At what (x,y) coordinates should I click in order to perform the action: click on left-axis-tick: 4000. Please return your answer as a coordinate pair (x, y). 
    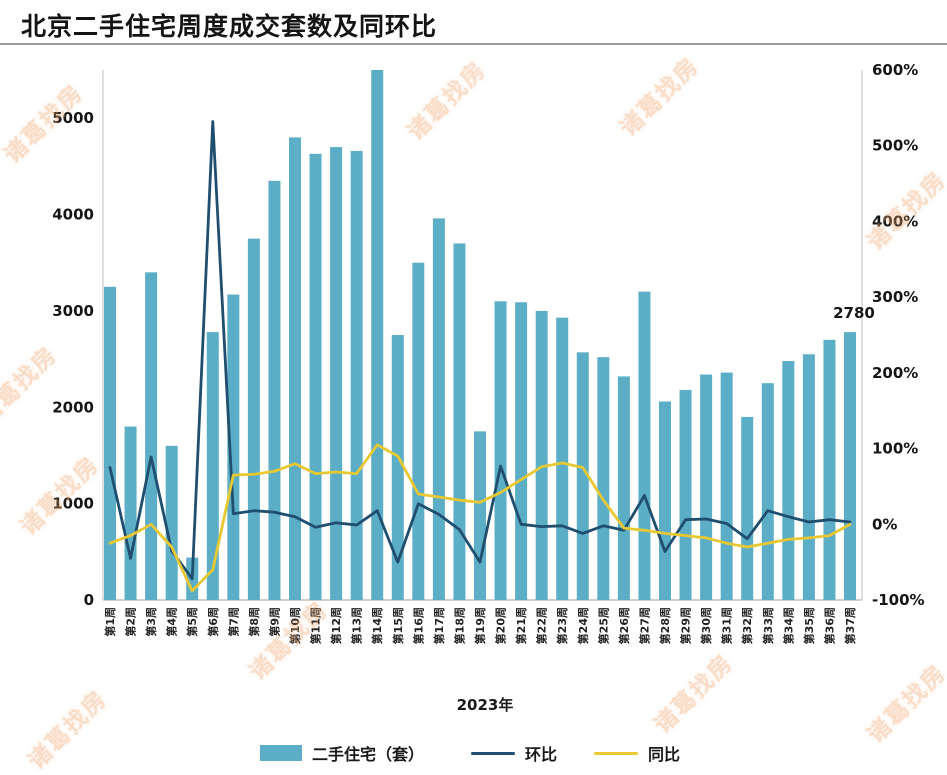
    Looking at the image, I should click on (73, 215).